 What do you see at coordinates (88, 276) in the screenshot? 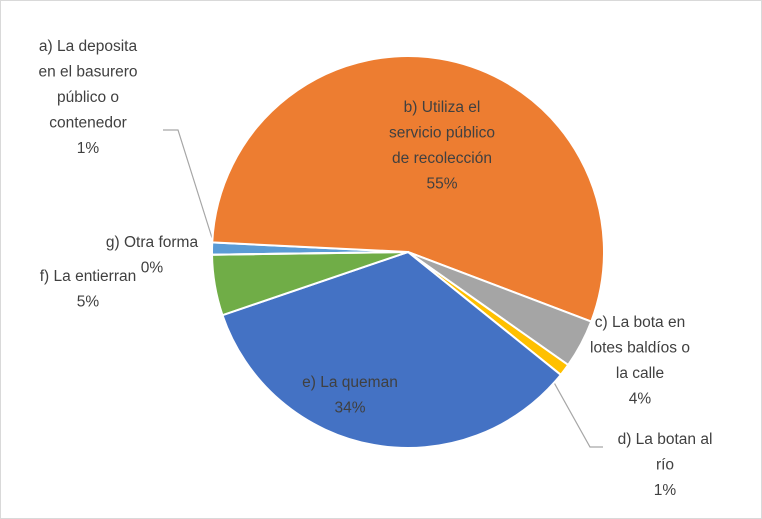
I see `slice-label: f) La entierran` at bounding box center [88, 276].